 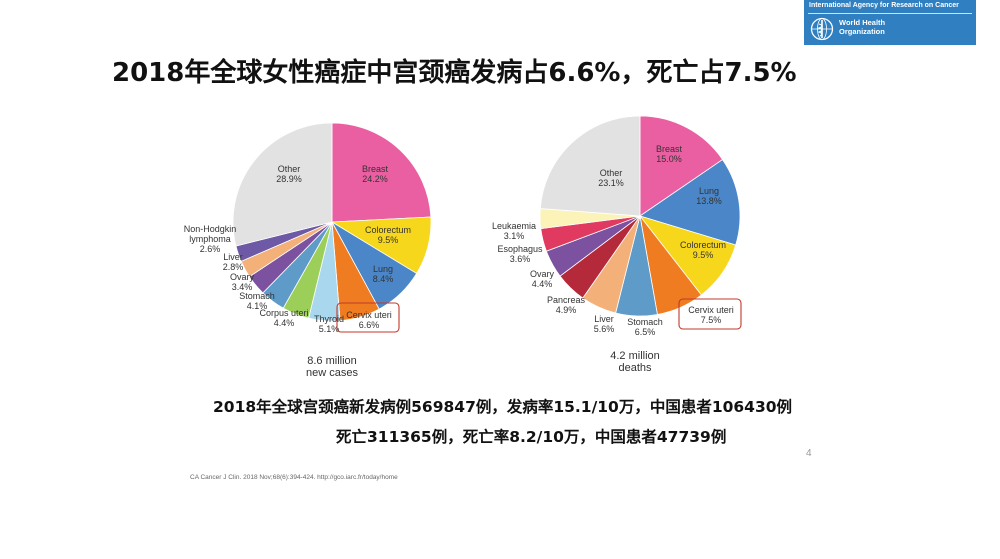 What do you see at coordinates (375, 174) in the screenshot?
I see `slice-label-breast: Breast 24.2%` at bounding box center [375, 174].